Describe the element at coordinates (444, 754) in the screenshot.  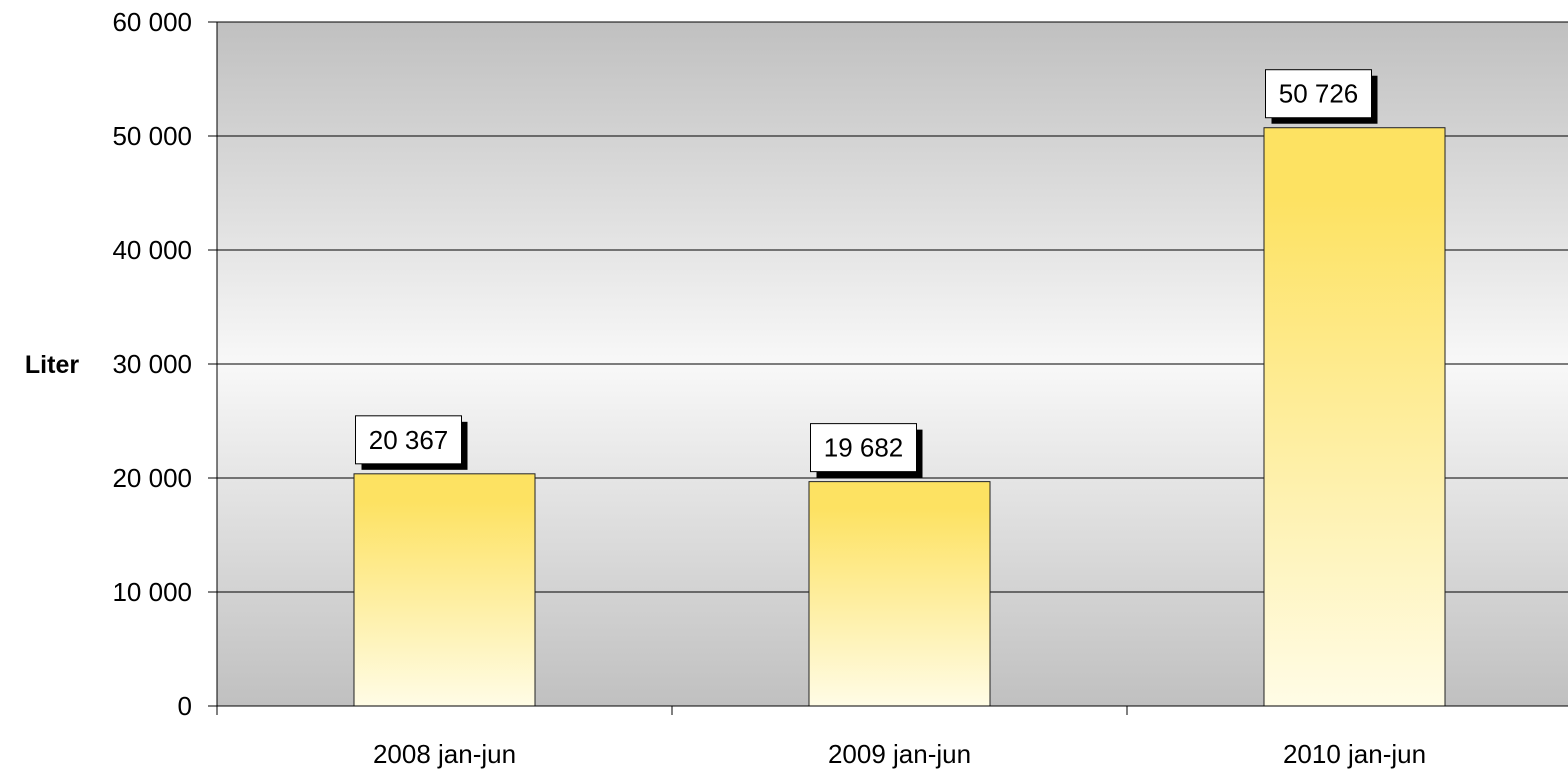
I see `x-tick-label: 2008 jan-jun` at that location.